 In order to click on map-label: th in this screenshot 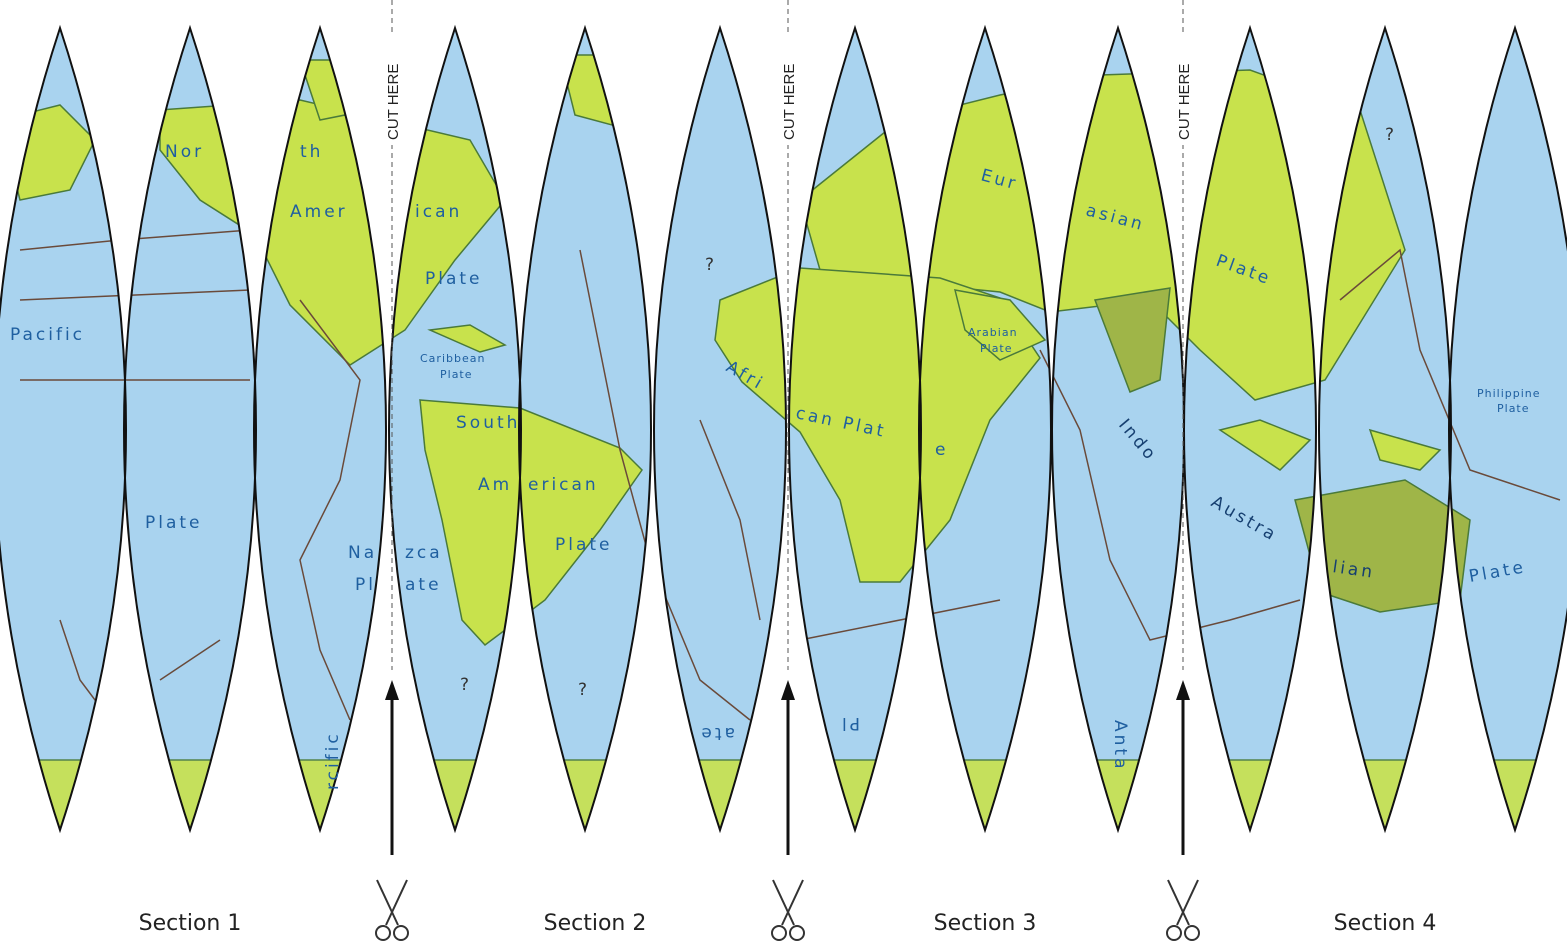, I will do `click(311, 152)`.